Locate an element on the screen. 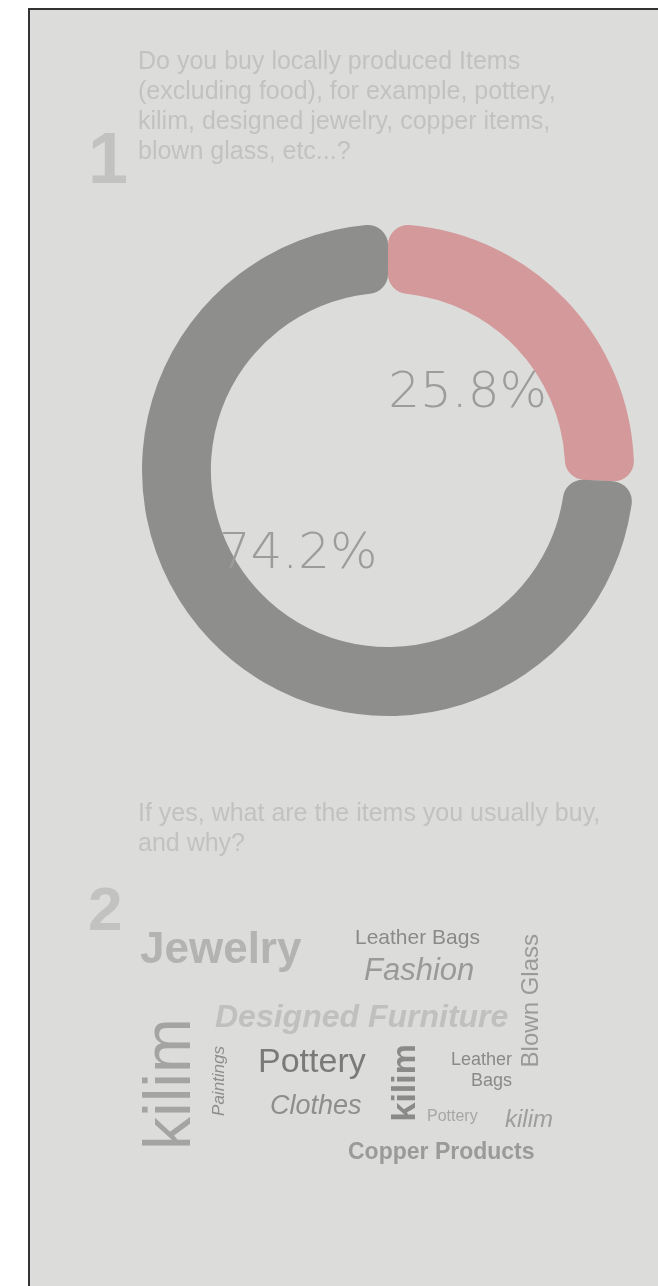 This screenshot has height=1286, width=658. text: Clothes is located at coordinates (316, 1105).